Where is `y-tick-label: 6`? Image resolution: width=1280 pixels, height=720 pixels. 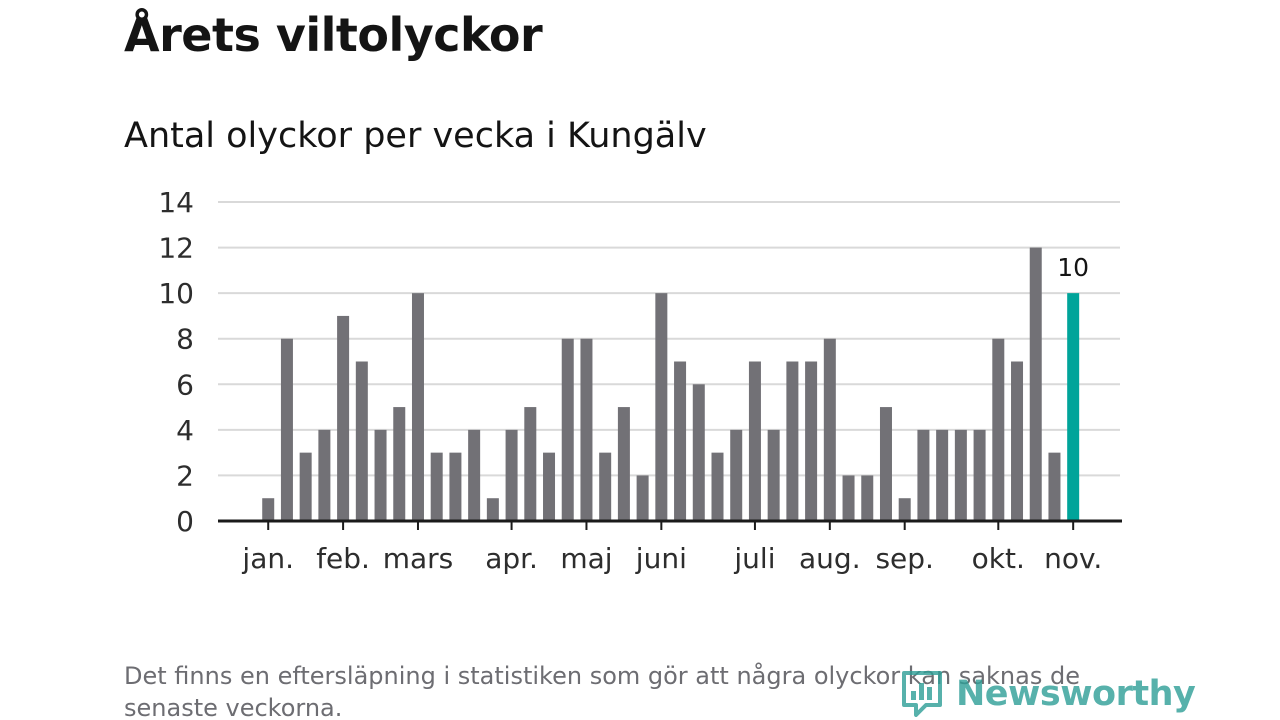
y-tick-label: 6 is located at coordinates (185, 384).